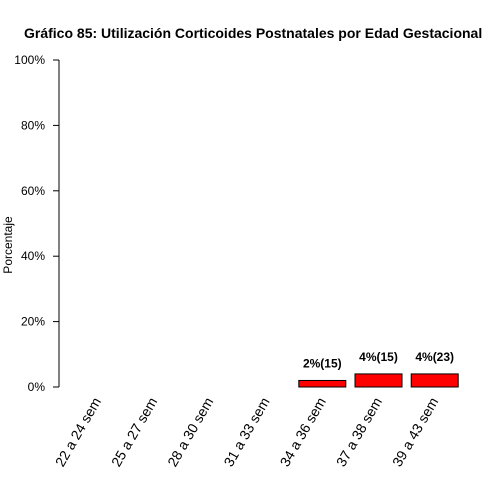 Image resolution: width=500 pixels, height=500 pixels. Describe the element at coordinates (322, 363) in the screenshot. I see `data-label: 2%(15)` at that location.